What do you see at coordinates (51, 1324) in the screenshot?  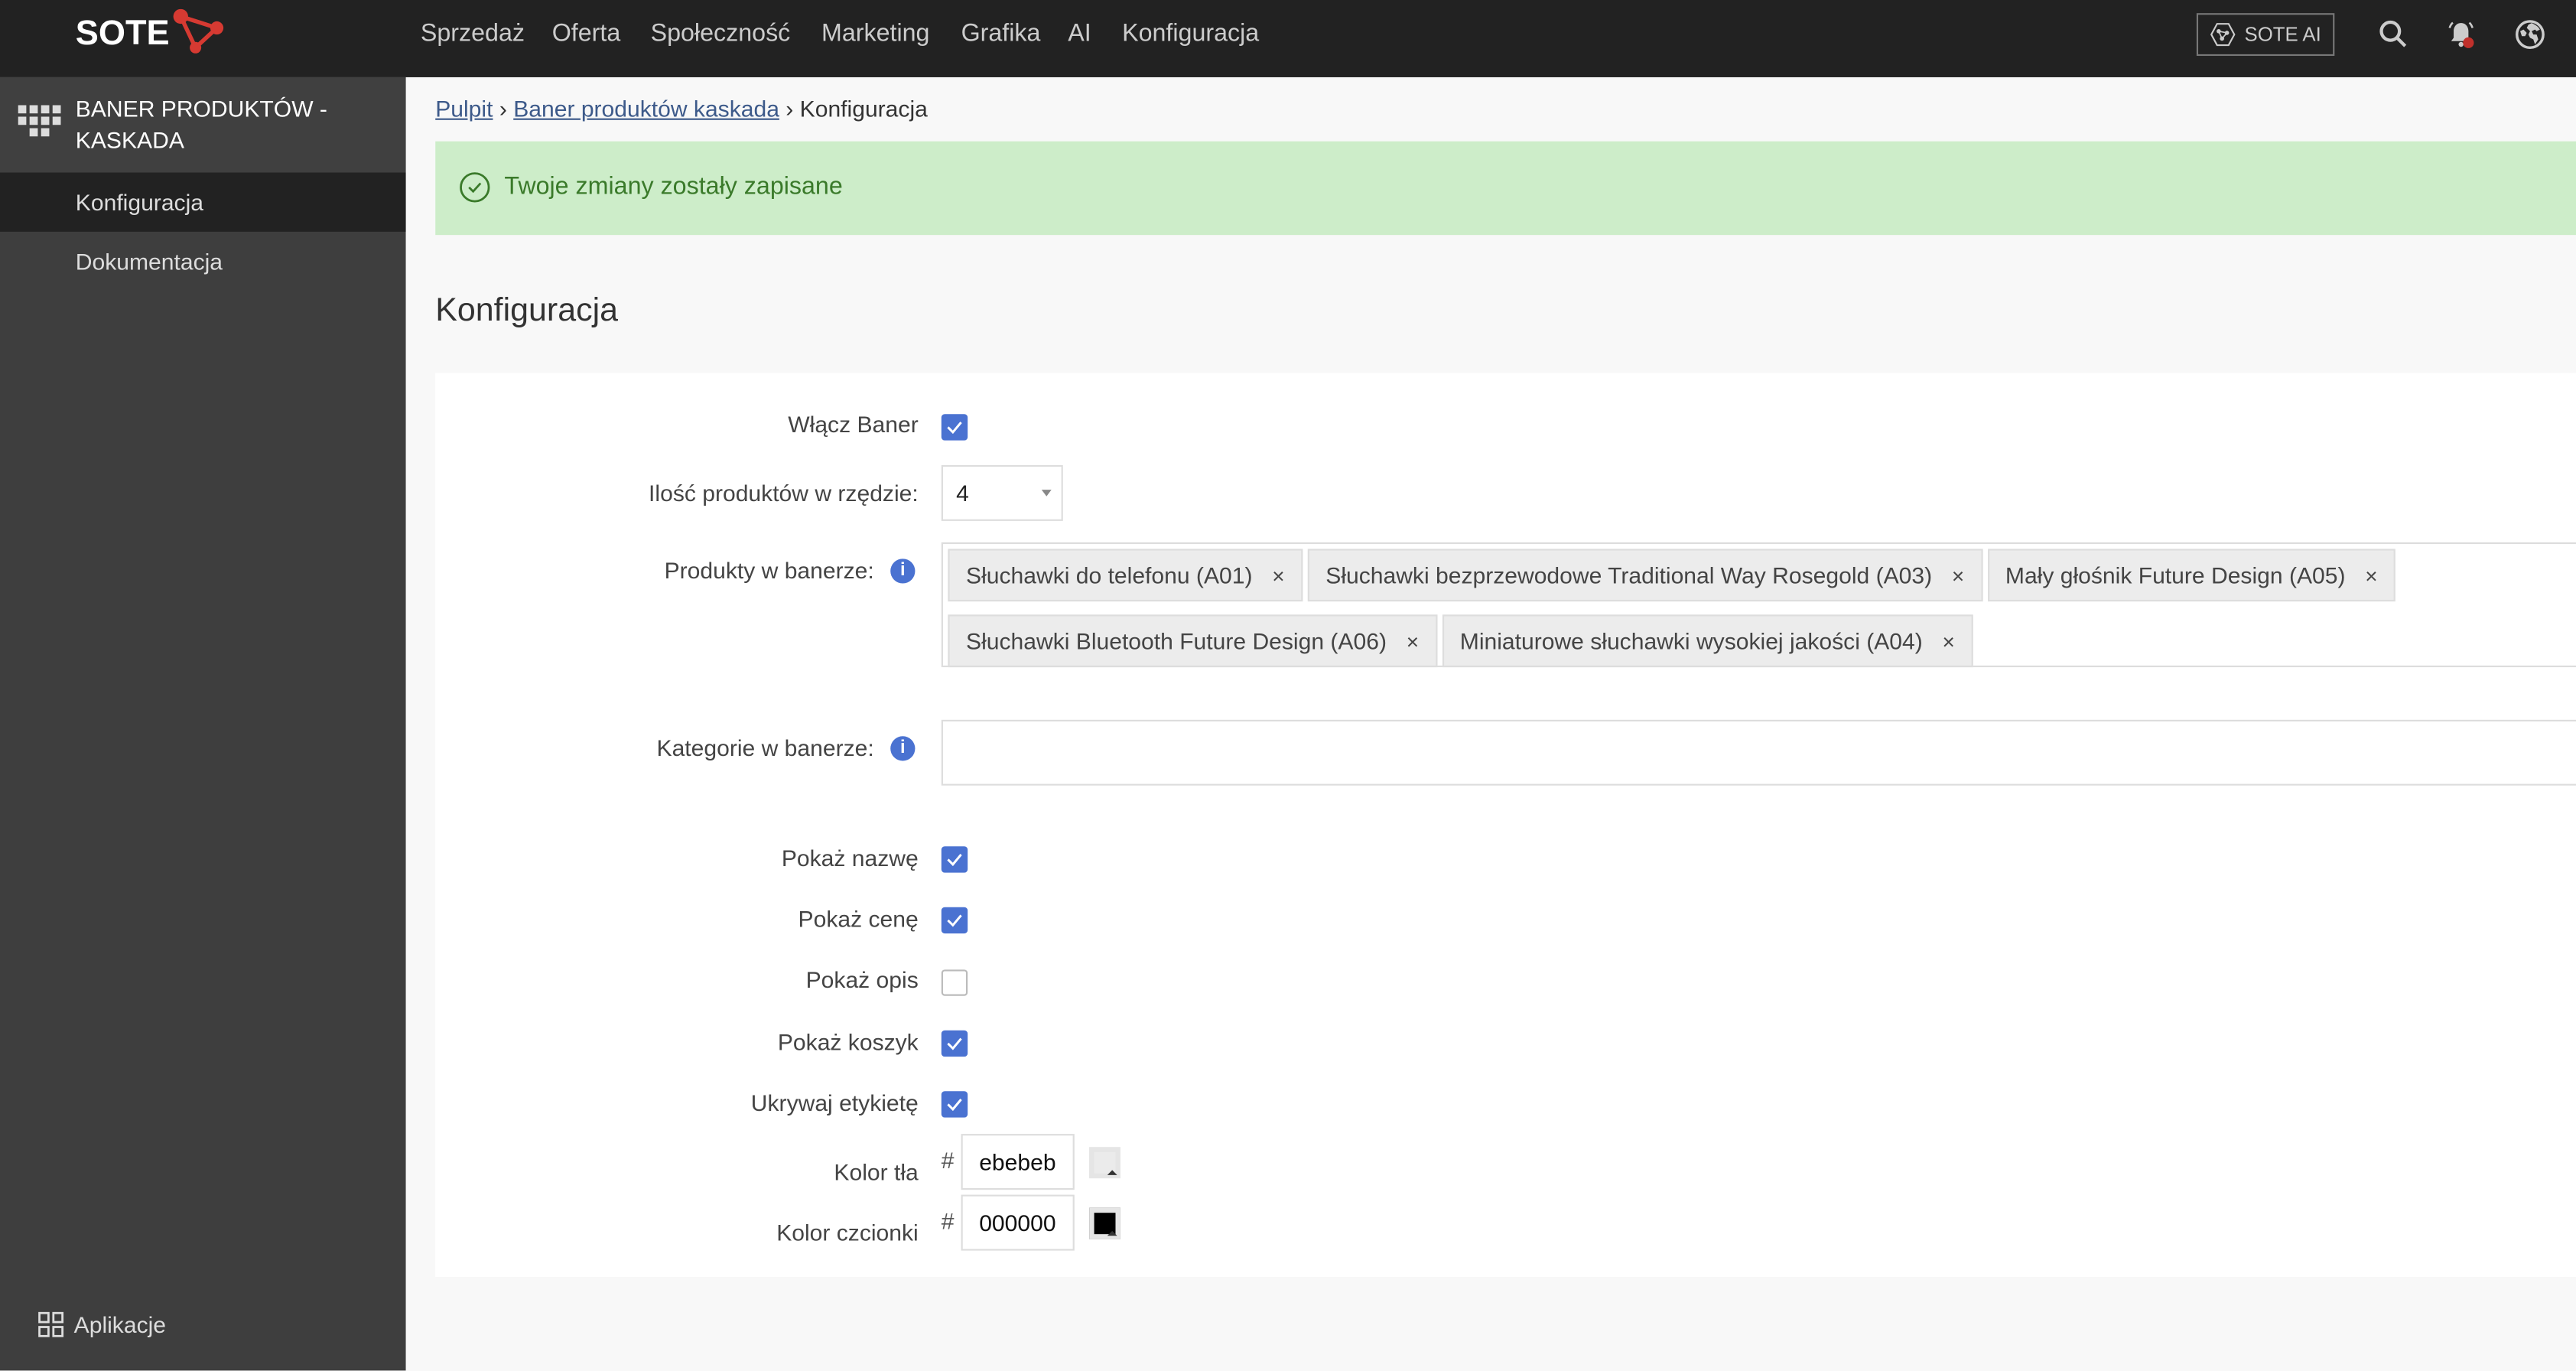 I see `apps-grid-icon` at bounding box center [51, 1324].